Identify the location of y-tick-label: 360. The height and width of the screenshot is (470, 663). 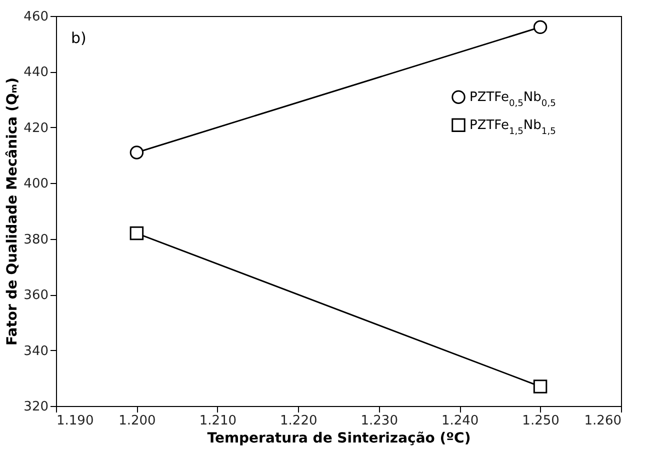
(36, 296).